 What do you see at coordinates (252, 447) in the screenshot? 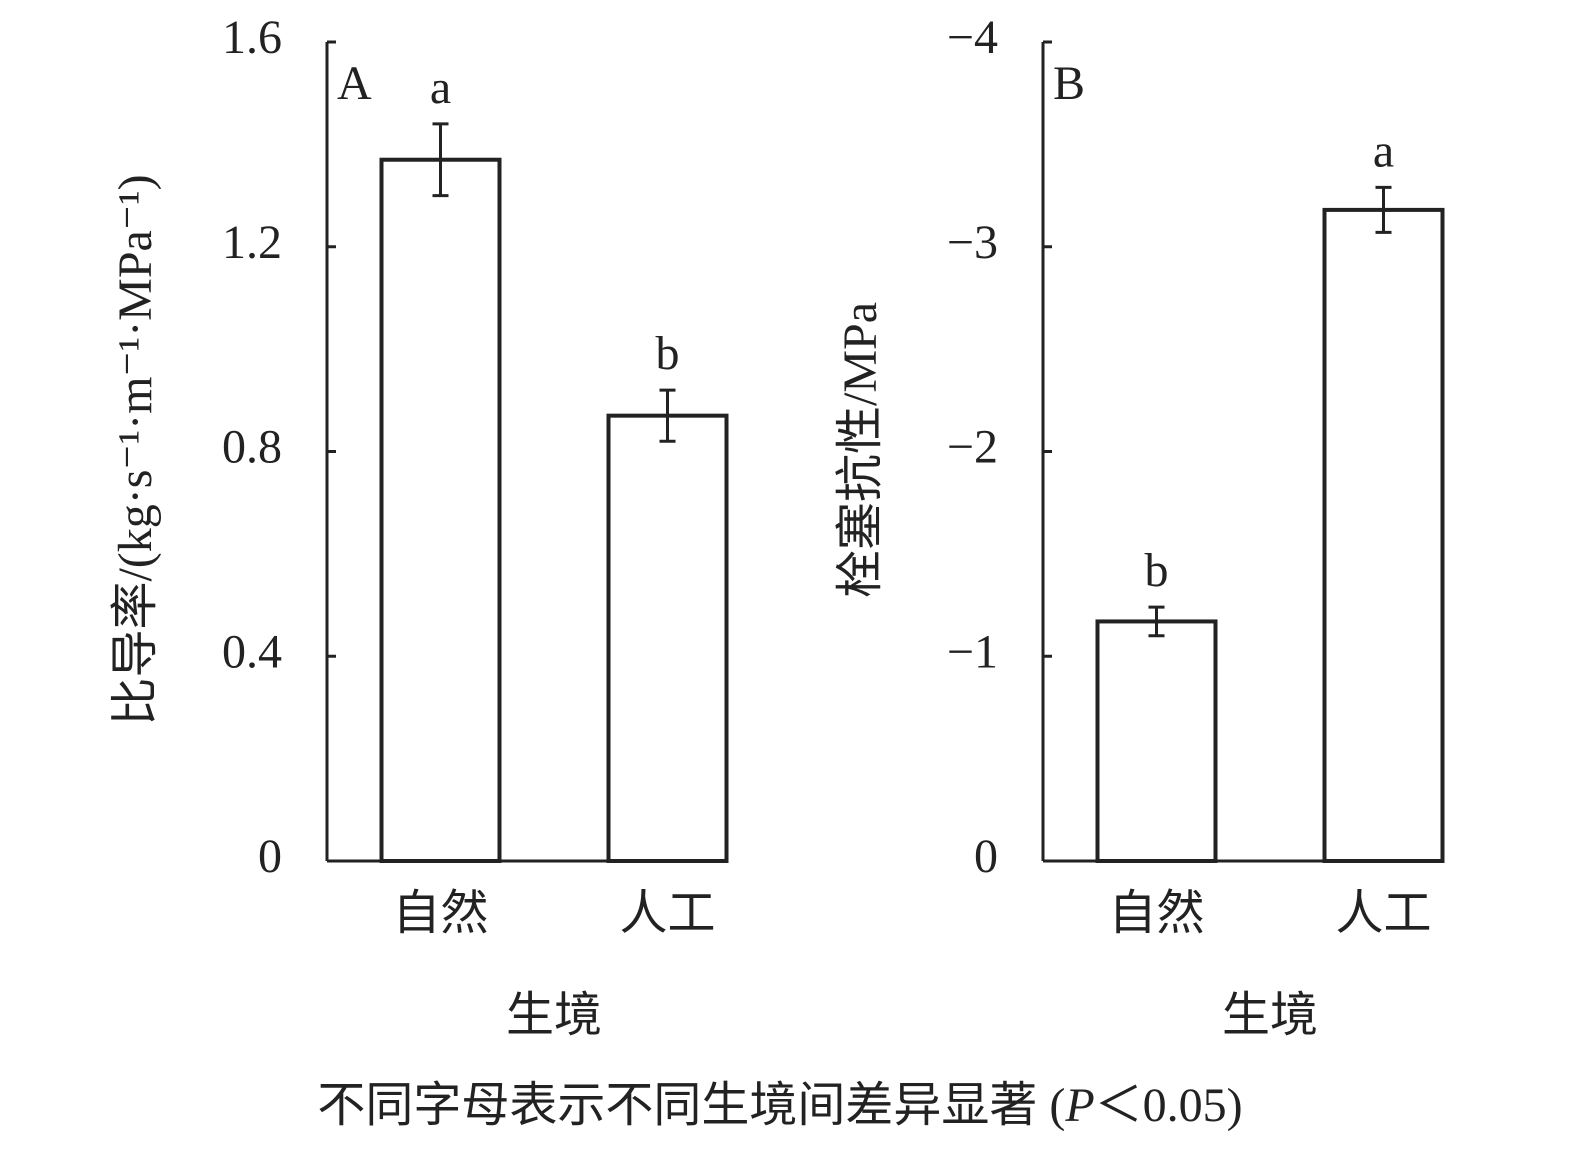
I see `y-tick-label: 0.8` at bounding box center [252, 447].